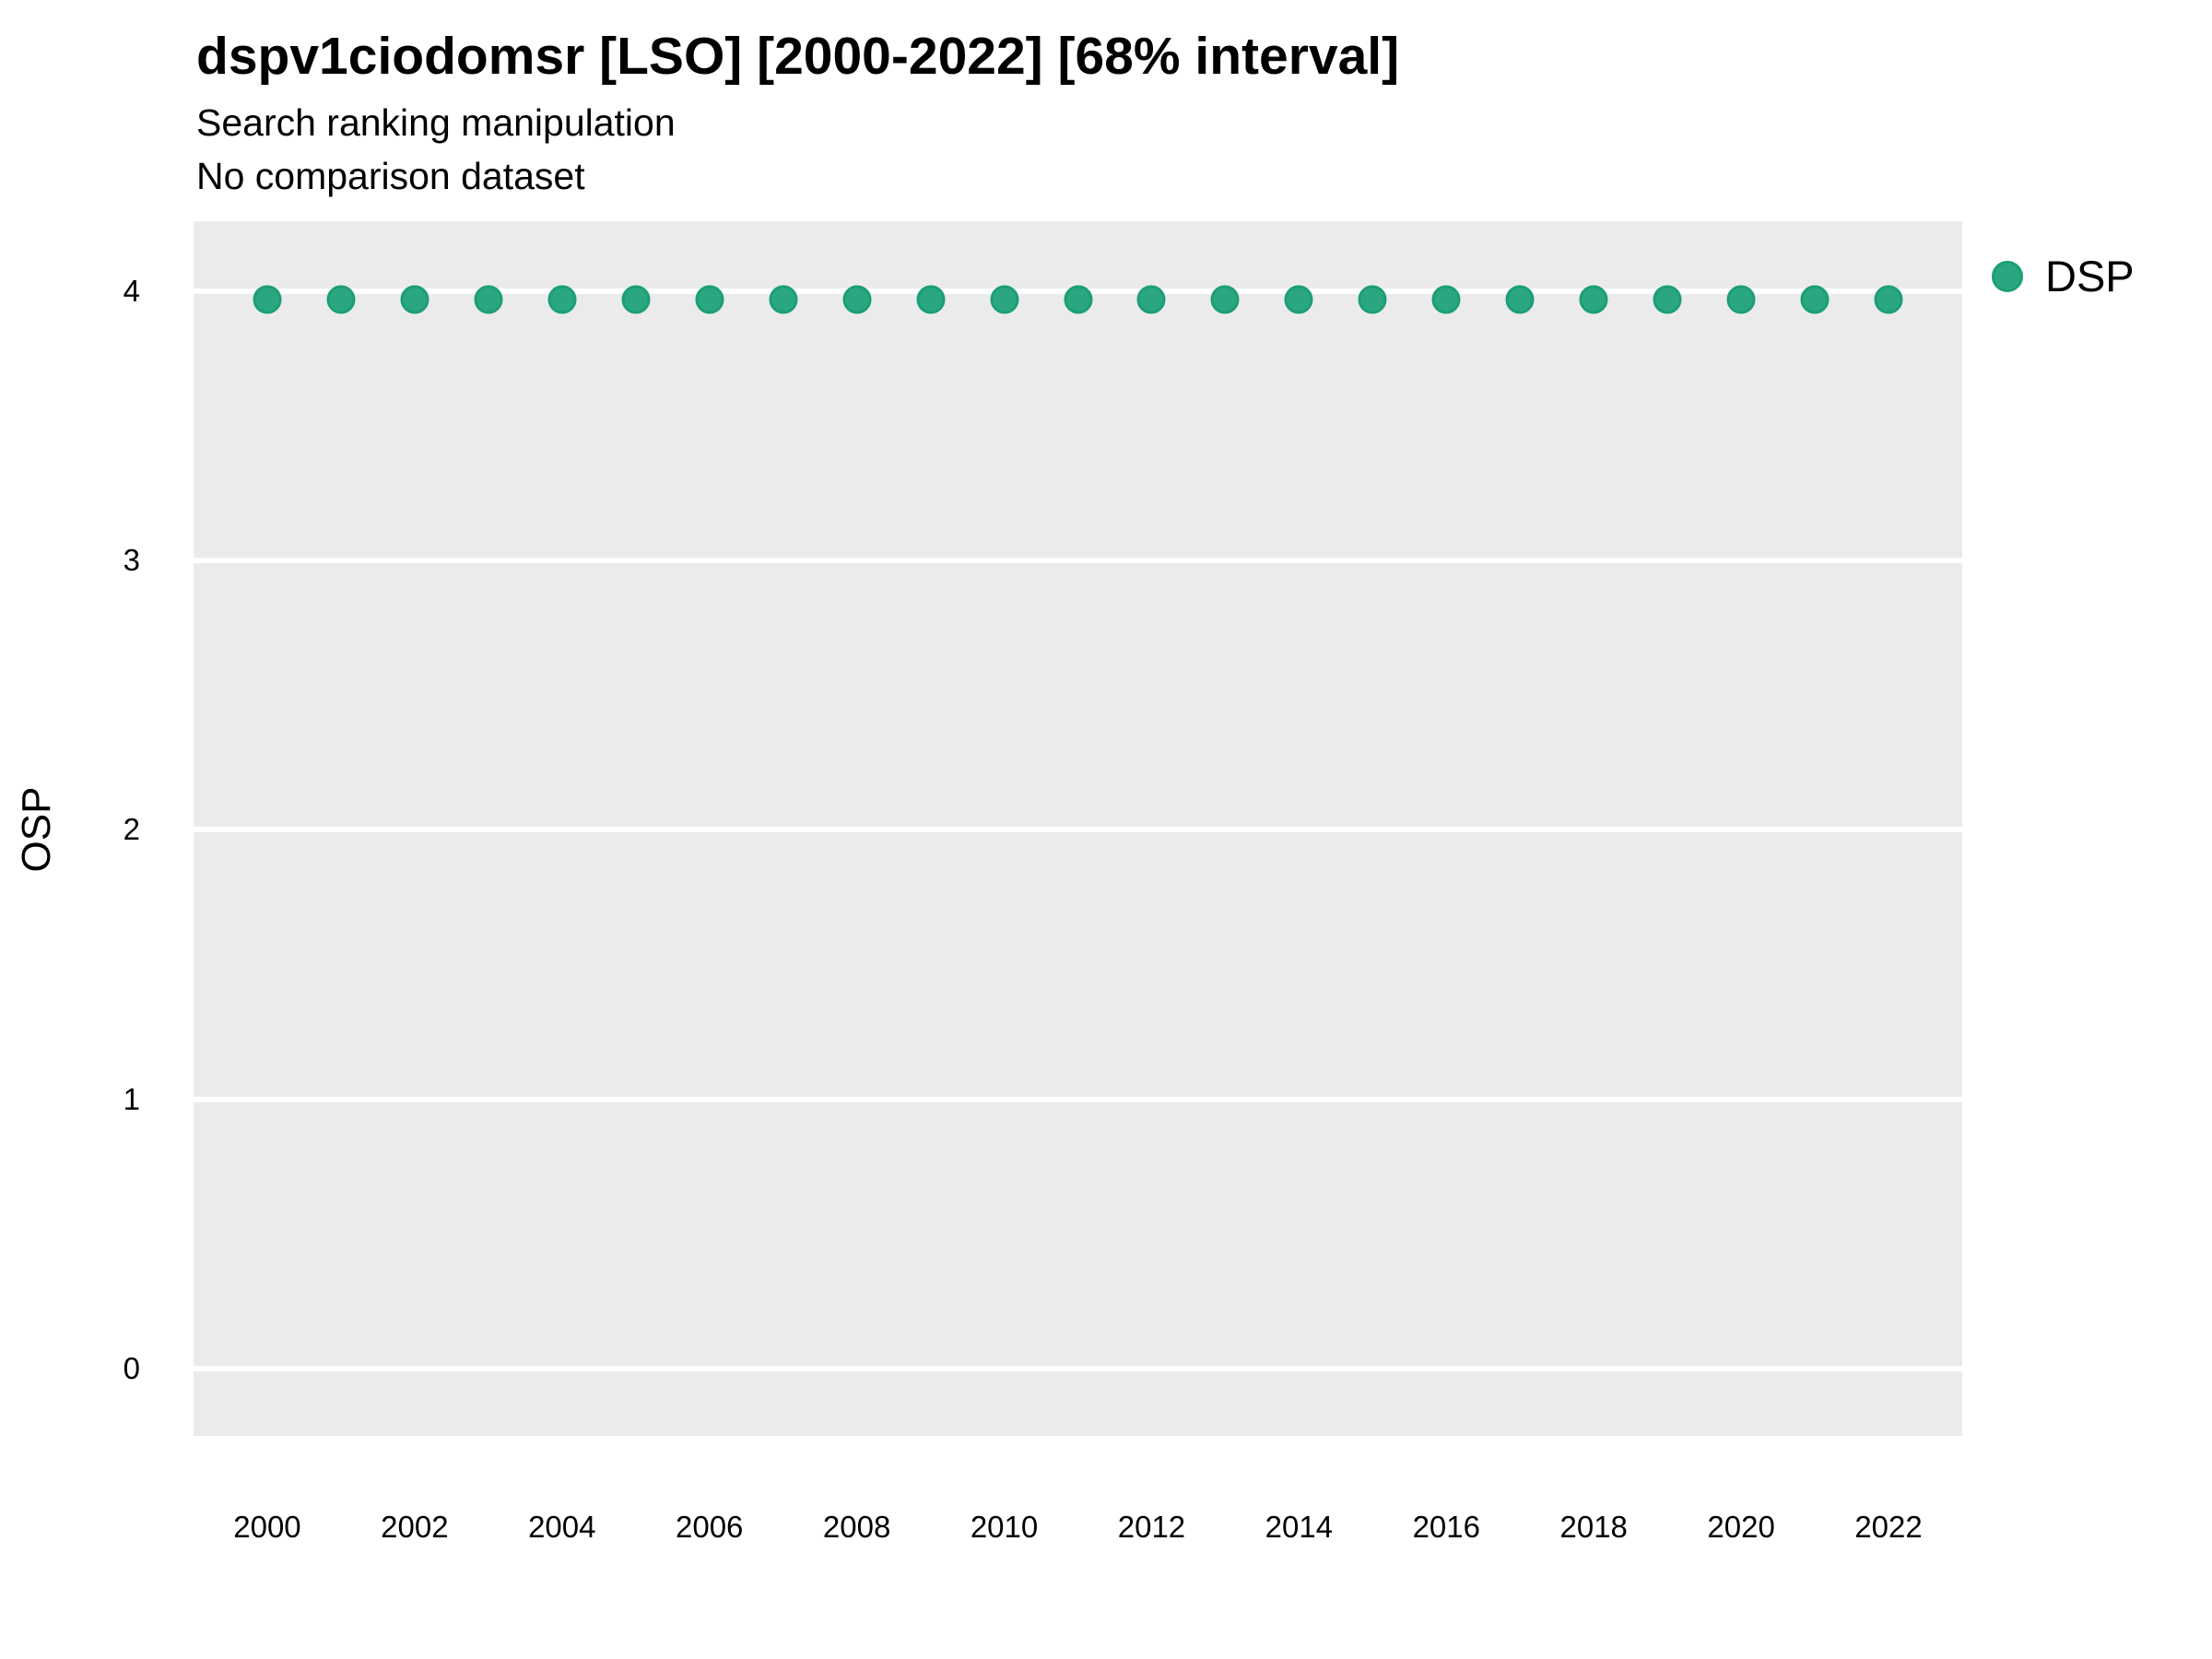 This screenshot has width=2212, height=1659. I want to click on data-point-2013, so click(1225, 299).